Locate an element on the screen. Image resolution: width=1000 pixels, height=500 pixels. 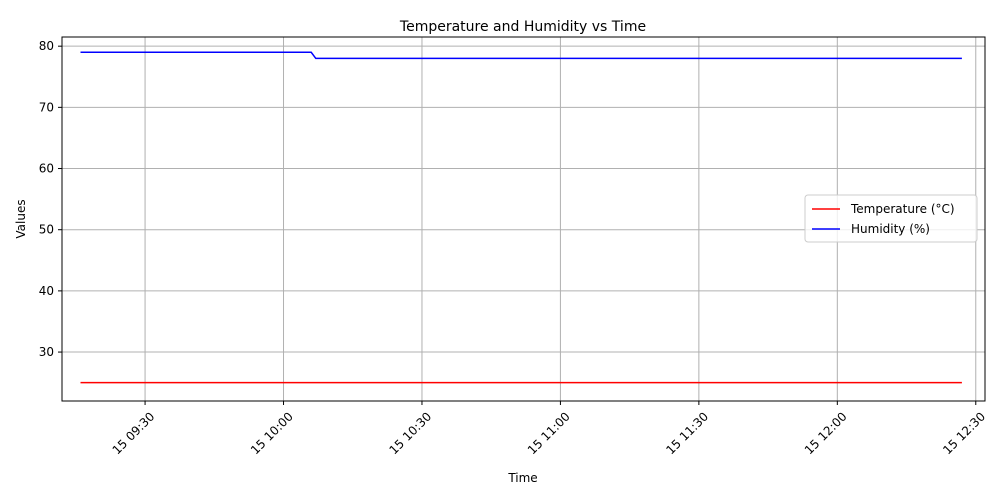
humidity-line is located at coordinates (521, 55).